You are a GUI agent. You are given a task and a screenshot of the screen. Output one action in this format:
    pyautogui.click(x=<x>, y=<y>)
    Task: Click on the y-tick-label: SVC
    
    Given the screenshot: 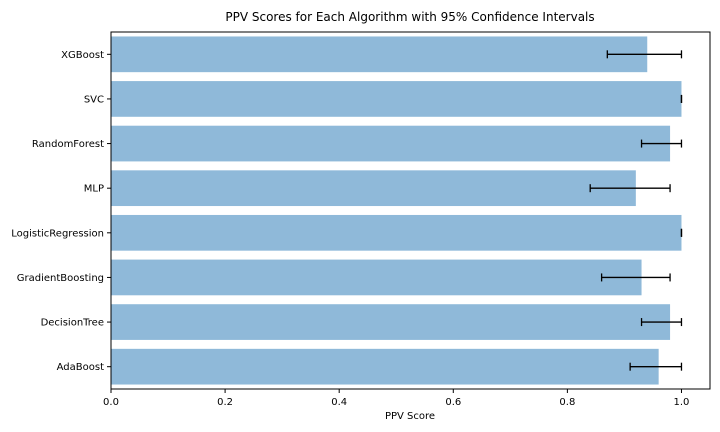 What is the action you would take?
    pyautogui.click(x=94, y=99)
    